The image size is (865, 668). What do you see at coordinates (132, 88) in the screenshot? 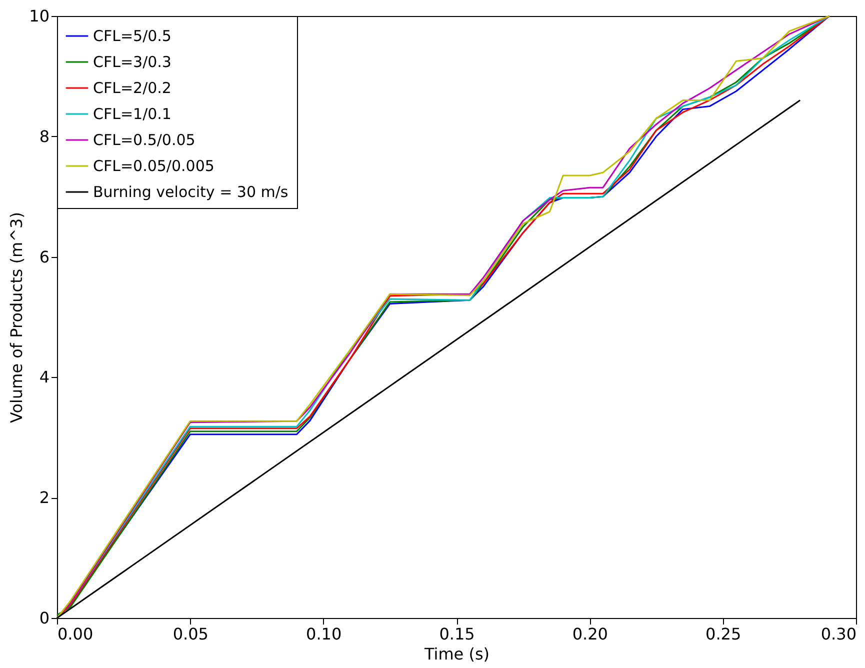
I see `legend-label: CFL=2/0.2` at bounding box center [132, 88].